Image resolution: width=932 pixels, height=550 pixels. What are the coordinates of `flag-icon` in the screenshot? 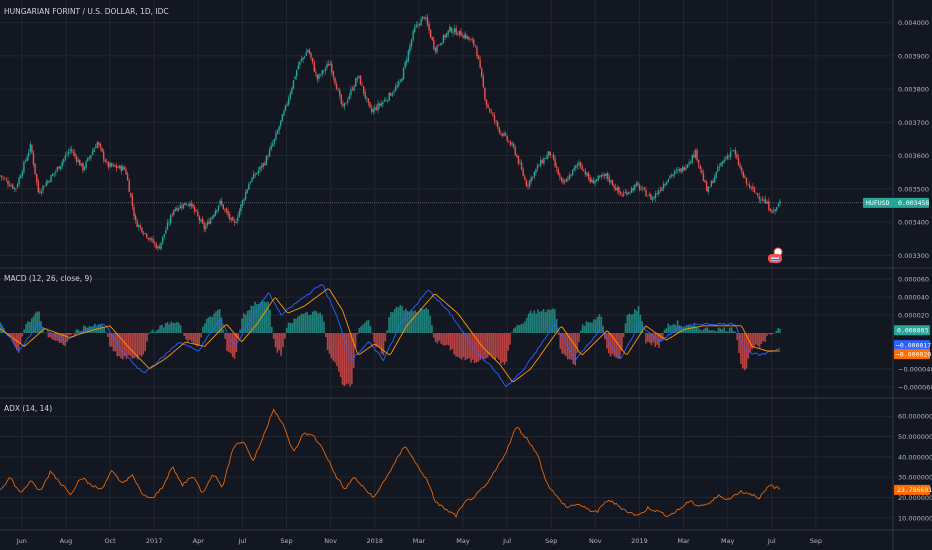 It's located at (775, 255).